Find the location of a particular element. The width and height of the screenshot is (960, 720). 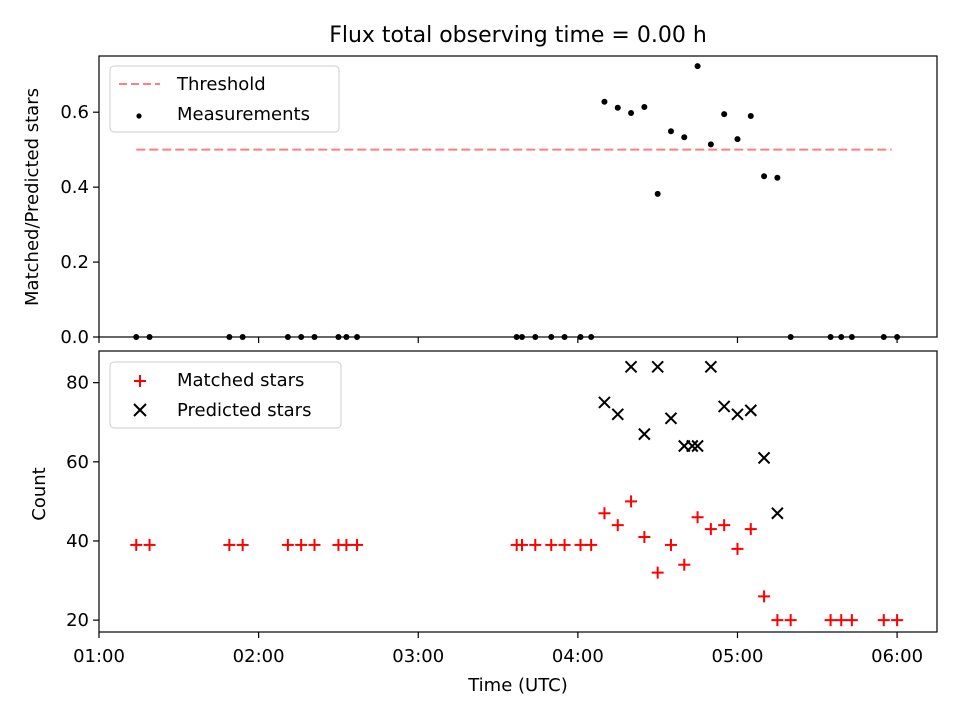

bottom-legend: Matched stars Predicted stars is located at coordinates (225, 395).